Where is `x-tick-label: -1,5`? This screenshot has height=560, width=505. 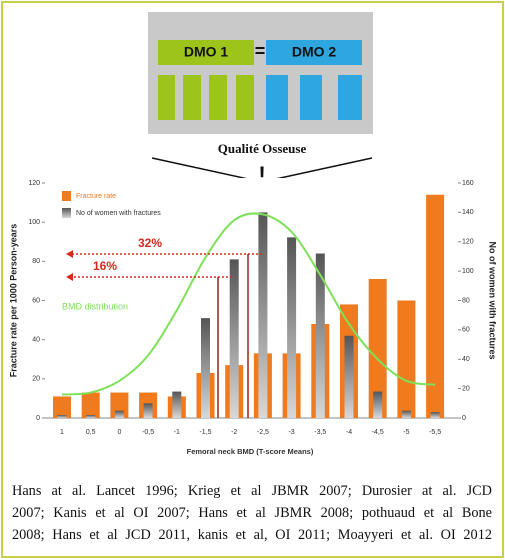 x-tick-label: -1,5 is located at coordinates (205, 432).